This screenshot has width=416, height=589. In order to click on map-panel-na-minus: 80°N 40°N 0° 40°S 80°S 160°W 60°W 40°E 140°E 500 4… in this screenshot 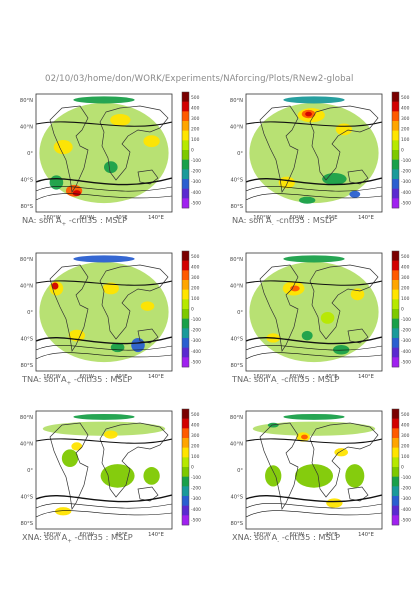, I will do `click(315, 168)`.